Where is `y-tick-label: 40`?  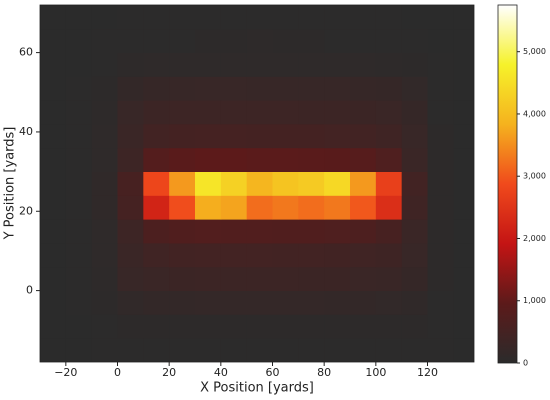
y-tick-label: 40 is located at coordinates (26, 131).